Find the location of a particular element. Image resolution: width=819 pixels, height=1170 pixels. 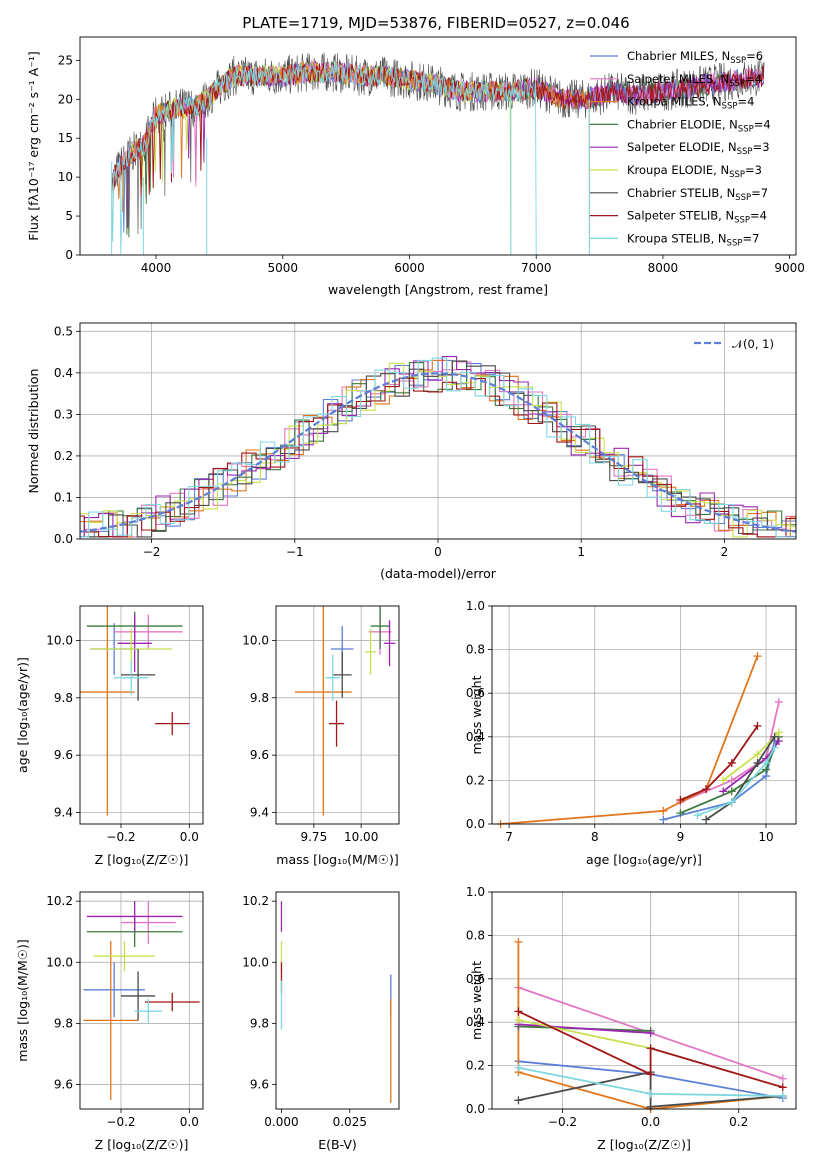

y-tick-label: 25 is located at coordinates (65, 60).